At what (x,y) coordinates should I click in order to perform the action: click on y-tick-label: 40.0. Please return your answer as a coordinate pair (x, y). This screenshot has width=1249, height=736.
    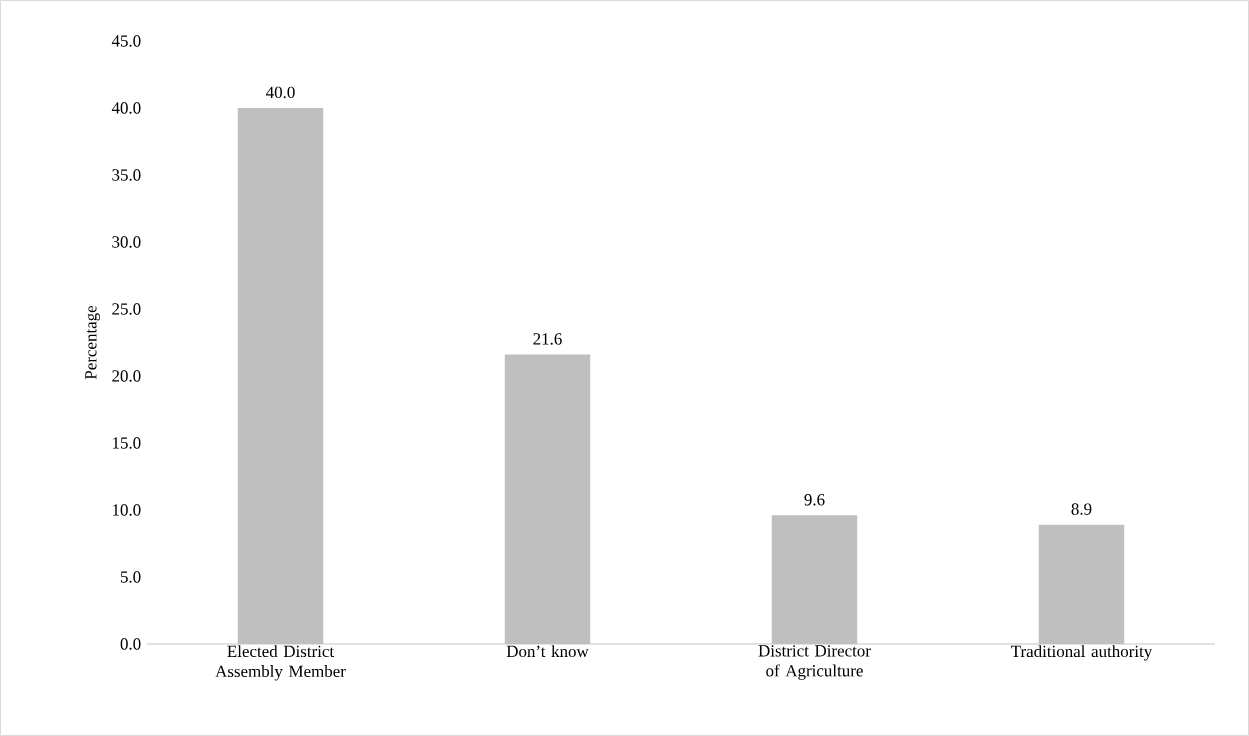
    Looking at the image, I should click on (126, 108).